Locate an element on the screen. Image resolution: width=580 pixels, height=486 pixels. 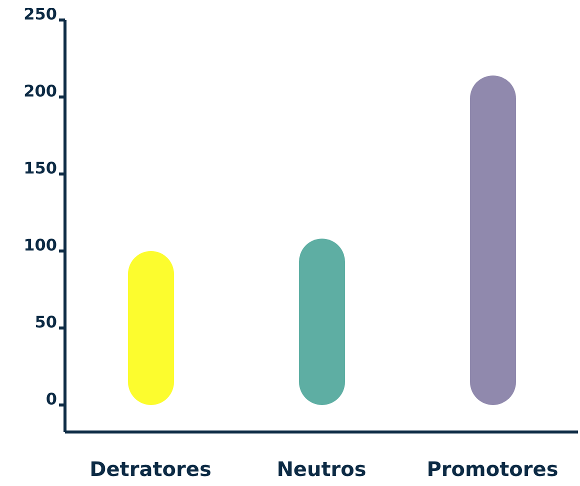
y-tick-label: 200 is located at coordinates (40, 91).